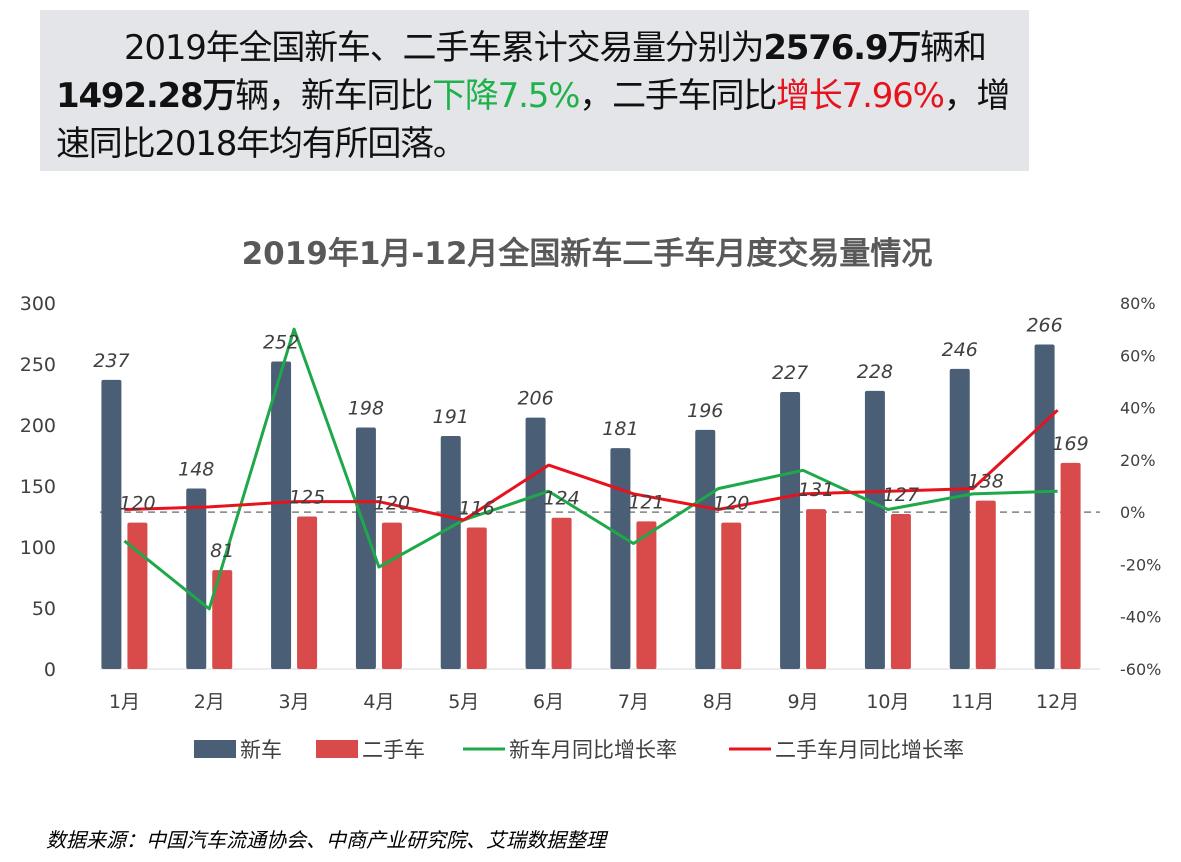 The height and width of the screenshot is (862, 1181). I want to click on used-car-value-label: 127, so click(901, 495).